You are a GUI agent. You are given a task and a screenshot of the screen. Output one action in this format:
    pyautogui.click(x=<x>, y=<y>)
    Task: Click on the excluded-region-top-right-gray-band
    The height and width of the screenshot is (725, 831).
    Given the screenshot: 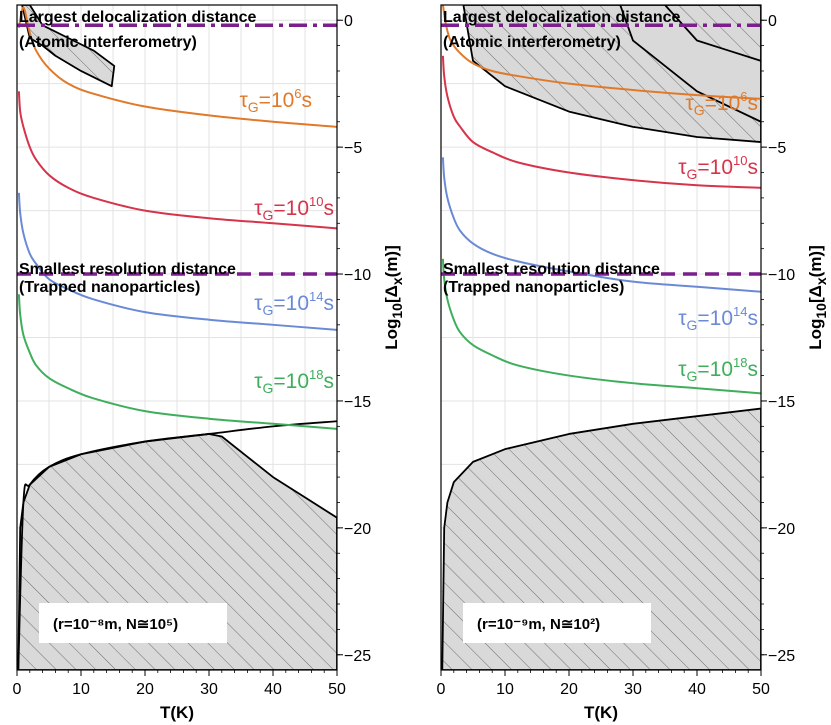 What is the action you would take?
    pyautogui.click(x=690, y=64)
    